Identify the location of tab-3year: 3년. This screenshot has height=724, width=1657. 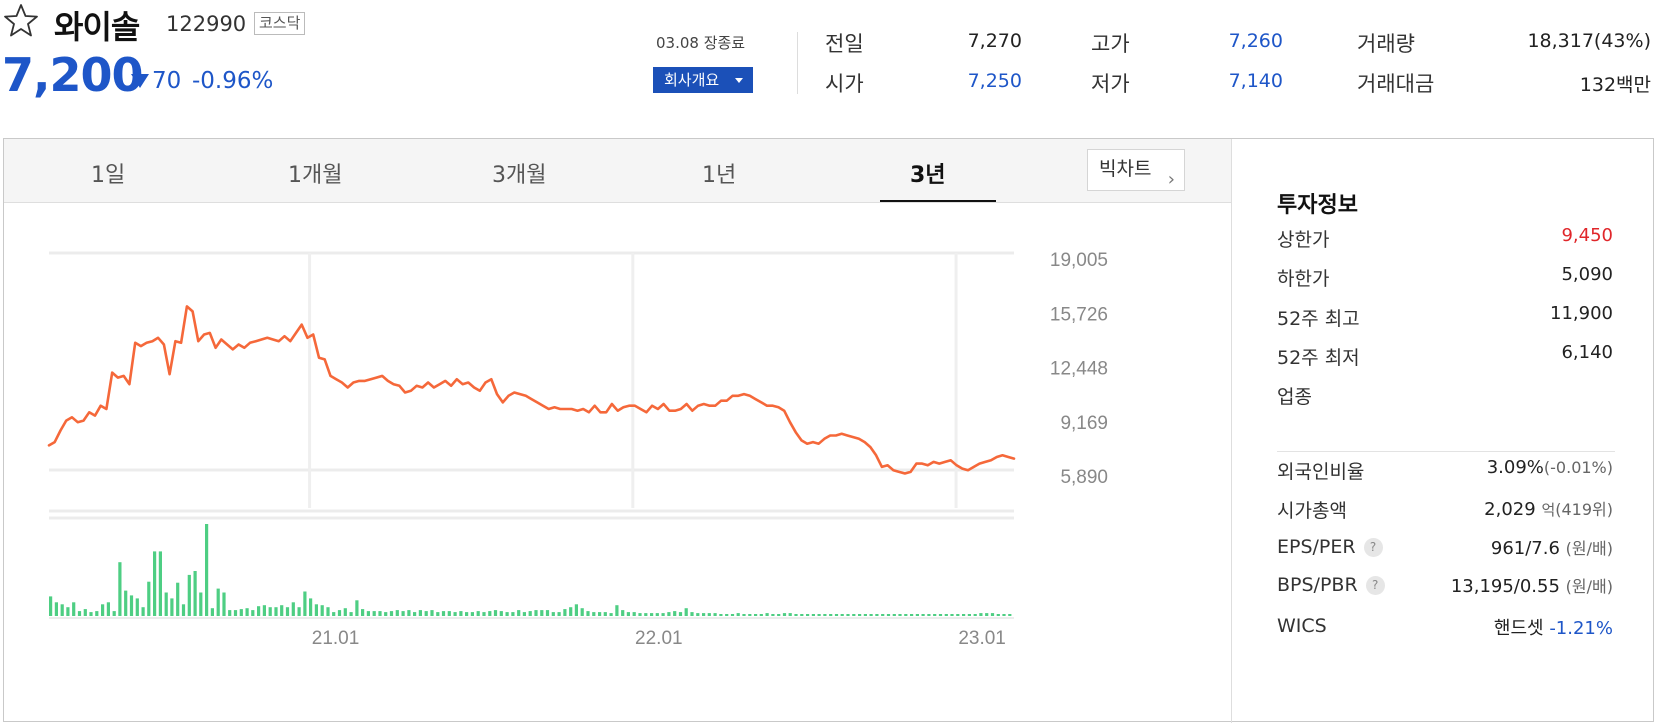
(928, 175).